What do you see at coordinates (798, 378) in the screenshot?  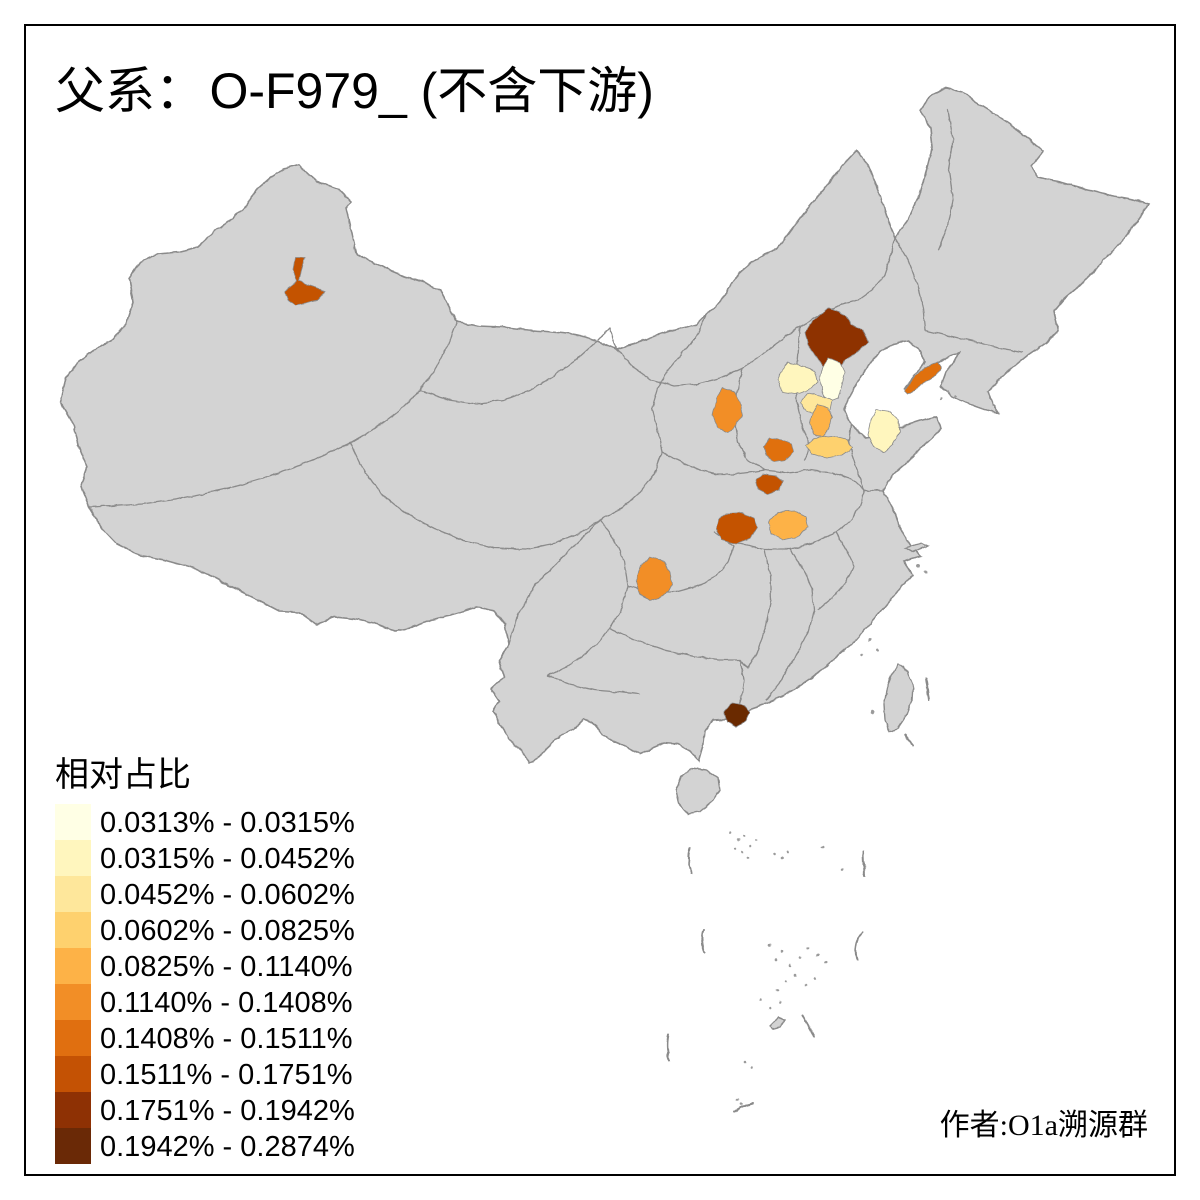 I see `region-shanxi-north` at bounding box center [798, 378].